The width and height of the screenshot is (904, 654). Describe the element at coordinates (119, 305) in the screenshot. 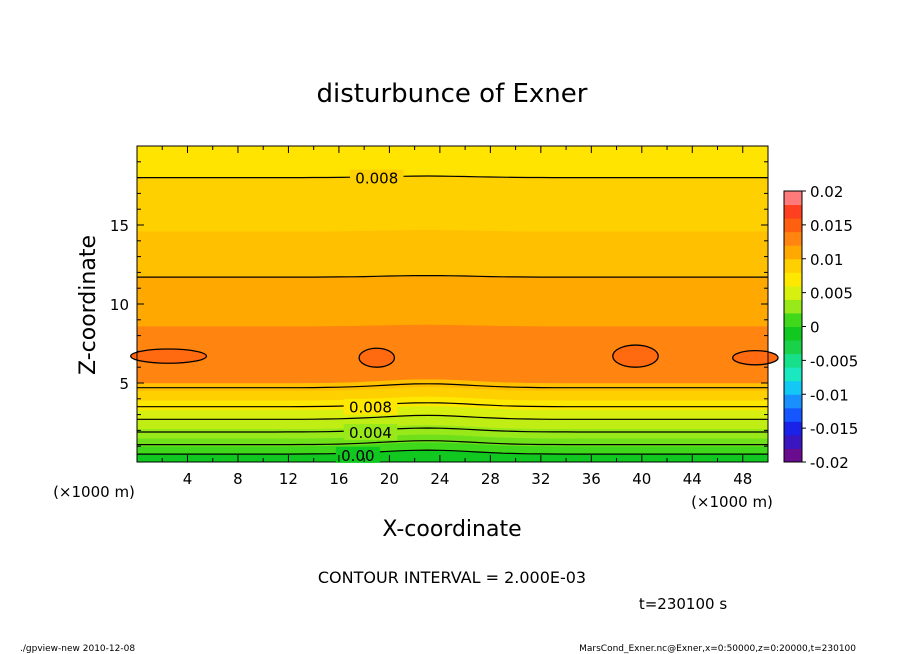

I see `y-tick-label: 10` at that location.